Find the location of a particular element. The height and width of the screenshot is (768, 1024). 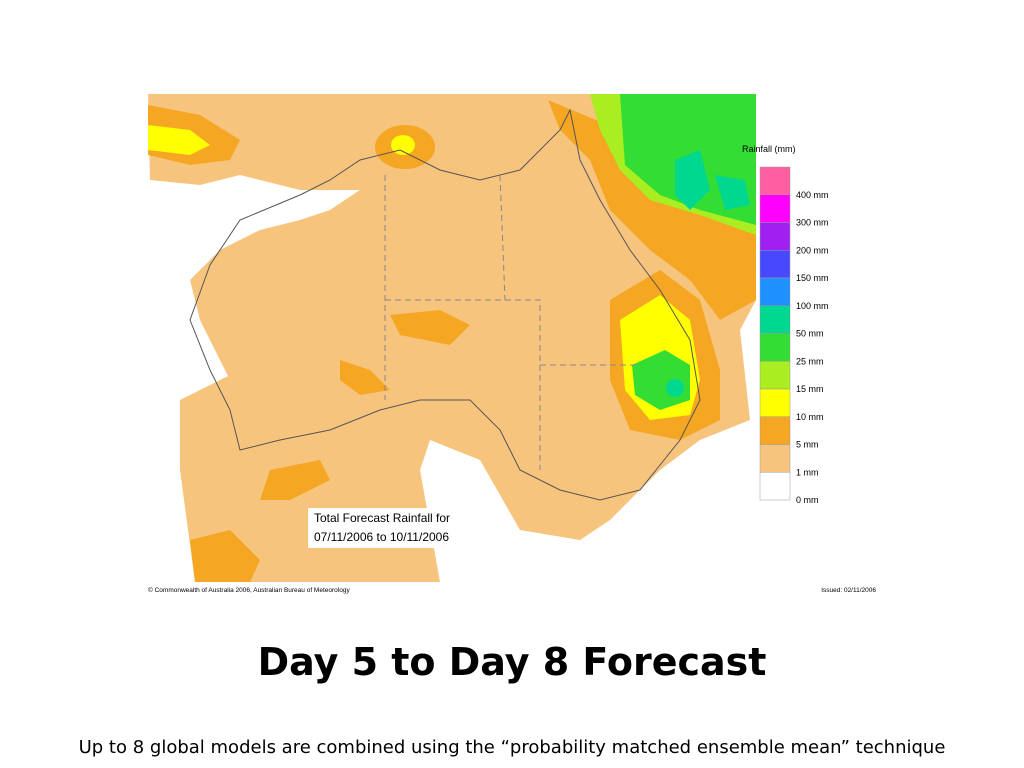

legend-label: 1 mm is located at coordinates (807, 472).